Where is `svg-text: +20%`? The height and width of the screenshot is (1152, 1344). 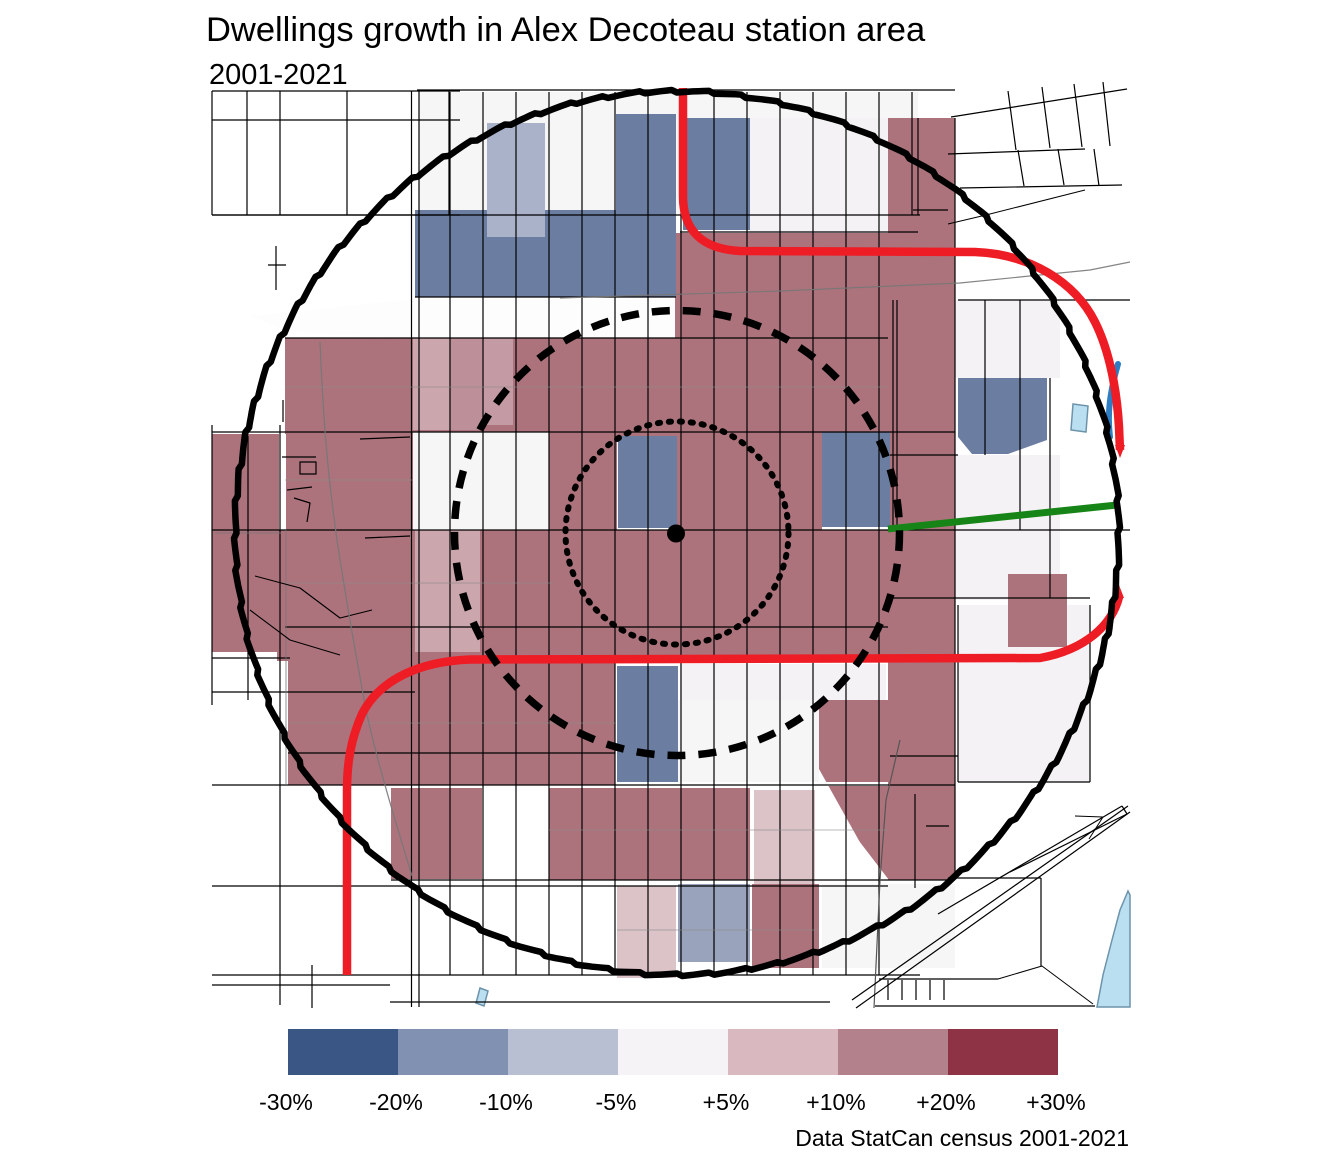
svg-text: +20% is located at coordinates (945, 1102).